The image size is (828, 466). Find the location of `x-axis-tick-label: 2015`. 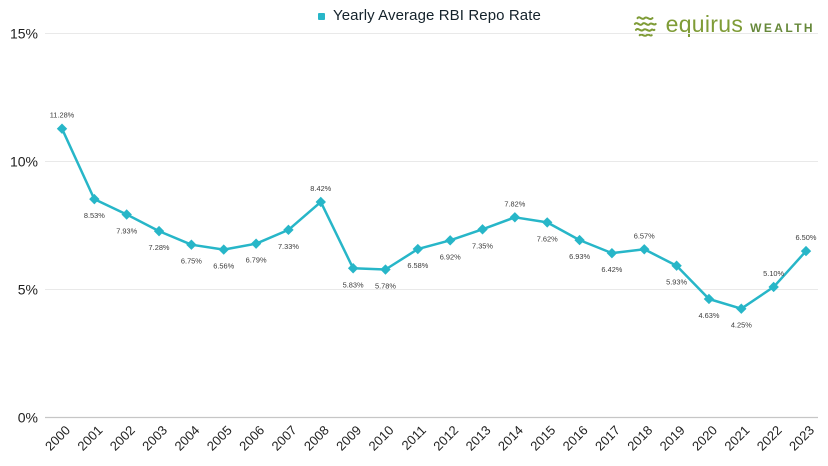

x-axis-tick-label: 2015 is located at coordinates (542, 438).